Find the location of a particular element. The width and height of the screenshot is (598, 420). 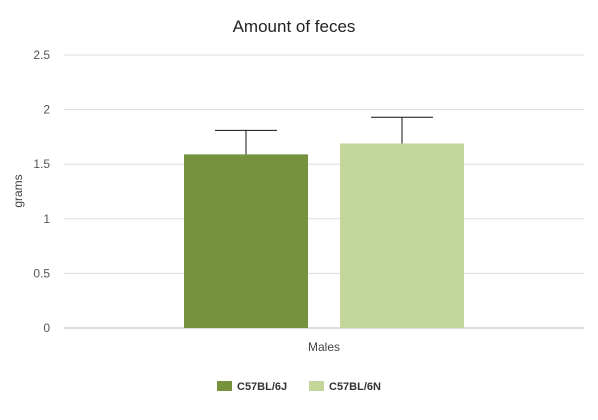

y-axis-title: grams is located at coordinates (18, 190).